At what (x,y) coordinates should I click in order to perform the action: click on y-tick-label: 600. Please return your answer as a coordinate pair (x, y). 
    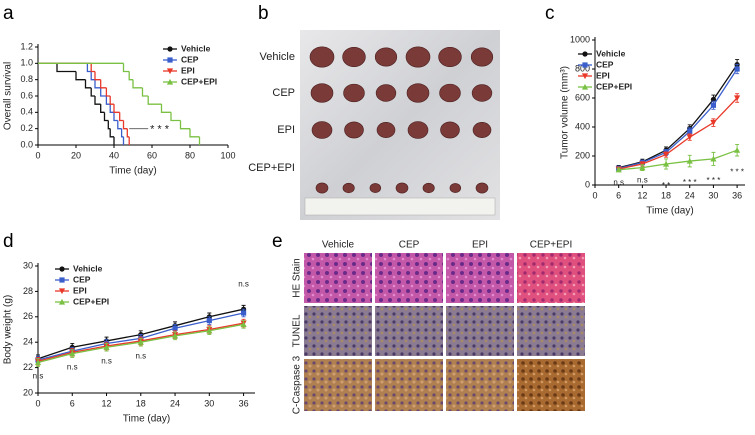
    Looking at the image, I should click on (582, 97).